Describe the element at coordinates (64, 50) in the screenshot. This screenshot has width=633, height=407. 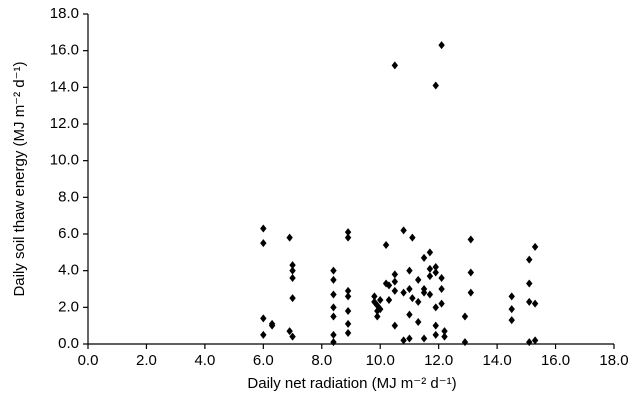
I see `y-tick-label: 16.0` at that location.